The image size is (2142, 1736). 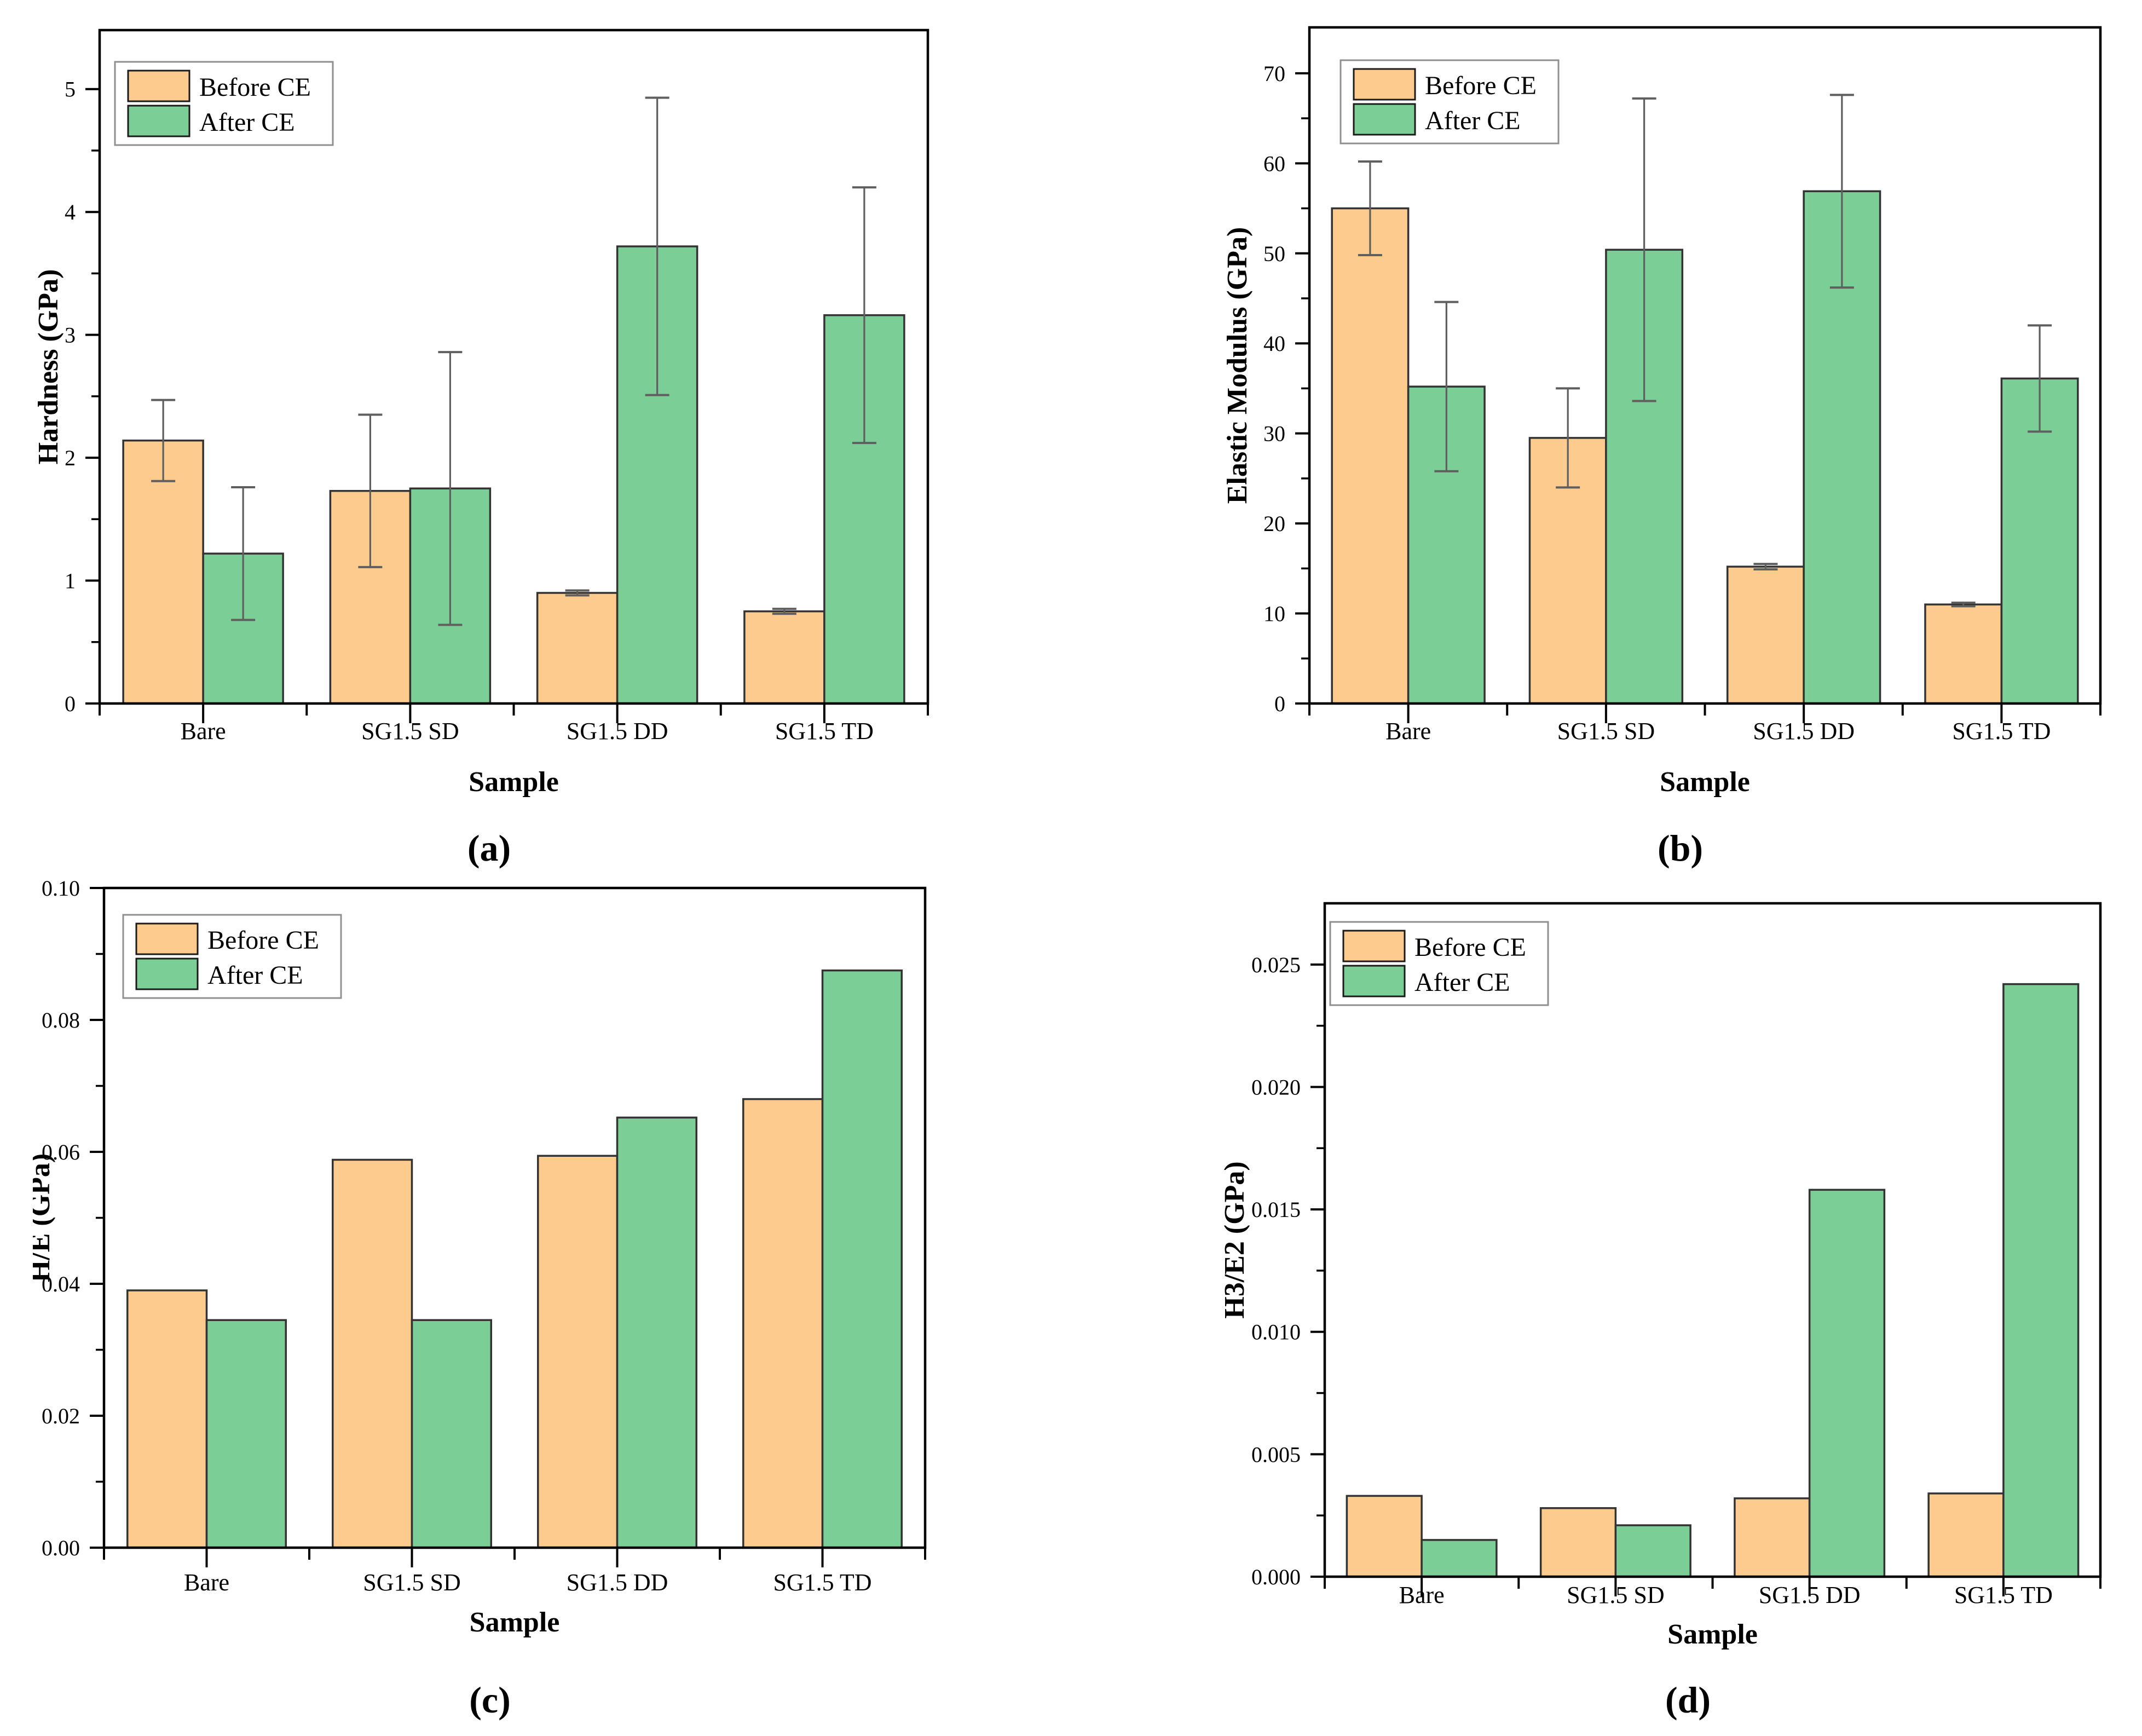 I want to click on y-tick-label: 0.00, so click(x=61, y=1548).